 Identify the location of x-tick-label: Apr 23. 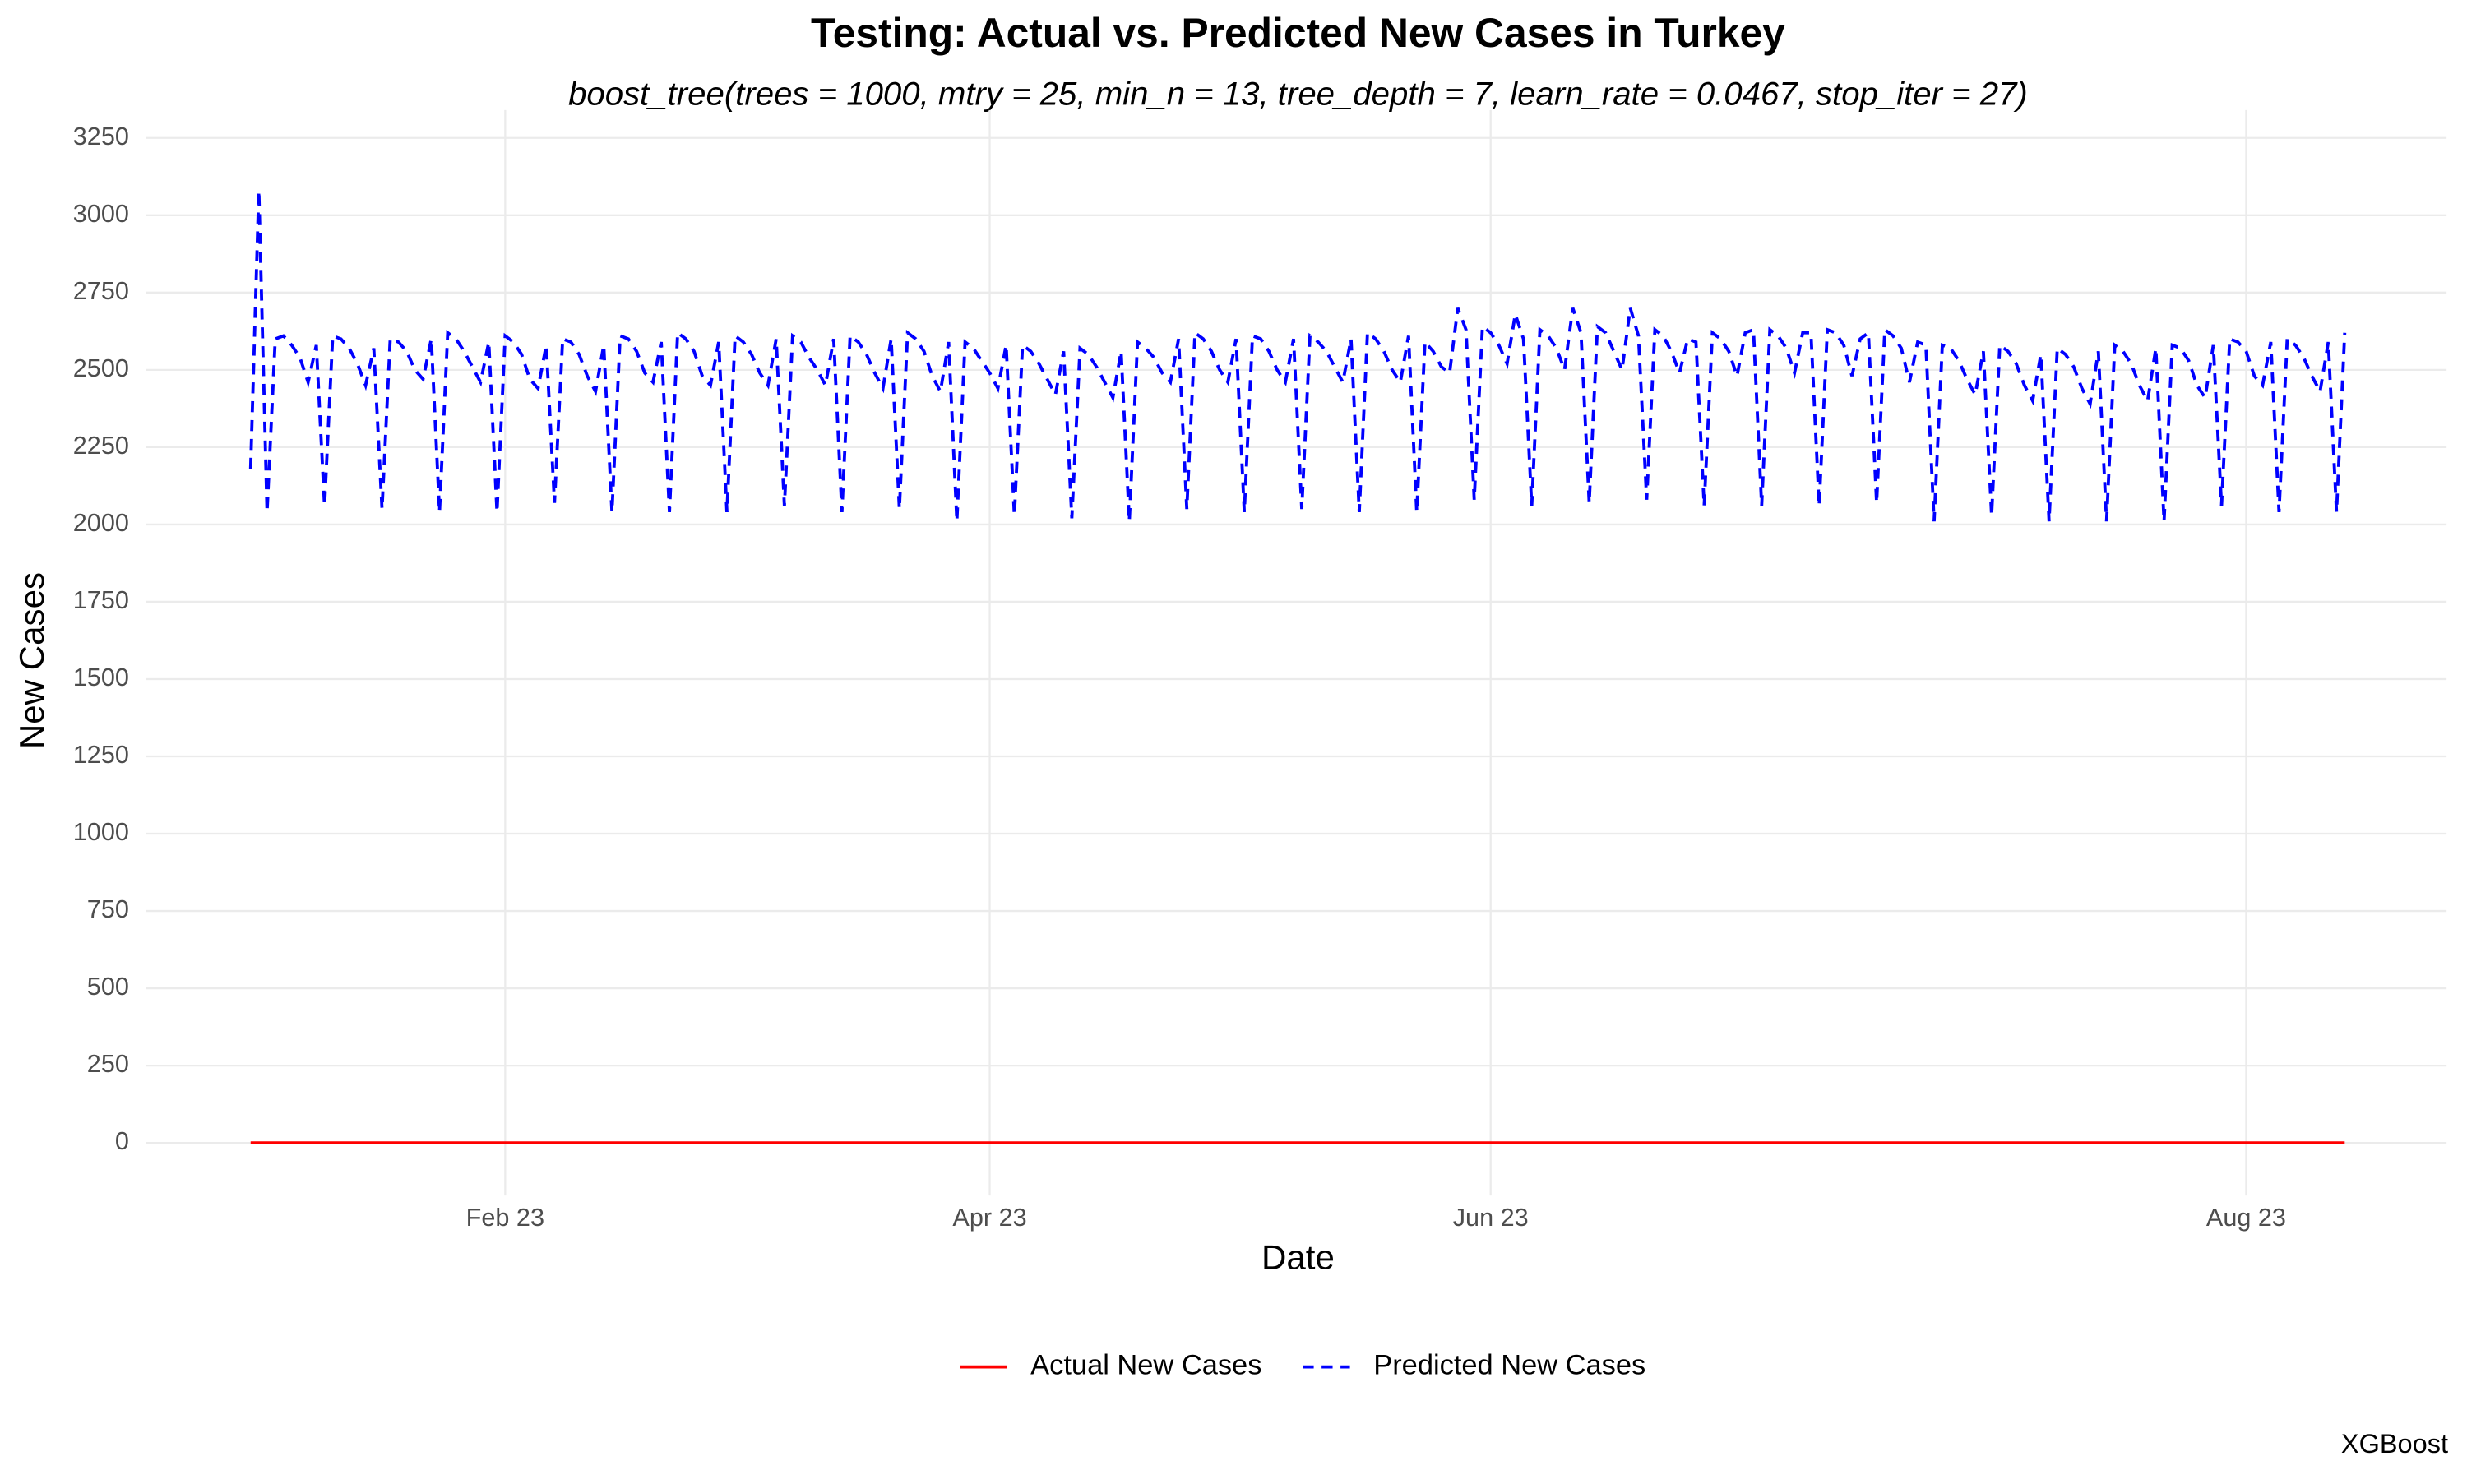
(989, 1218).